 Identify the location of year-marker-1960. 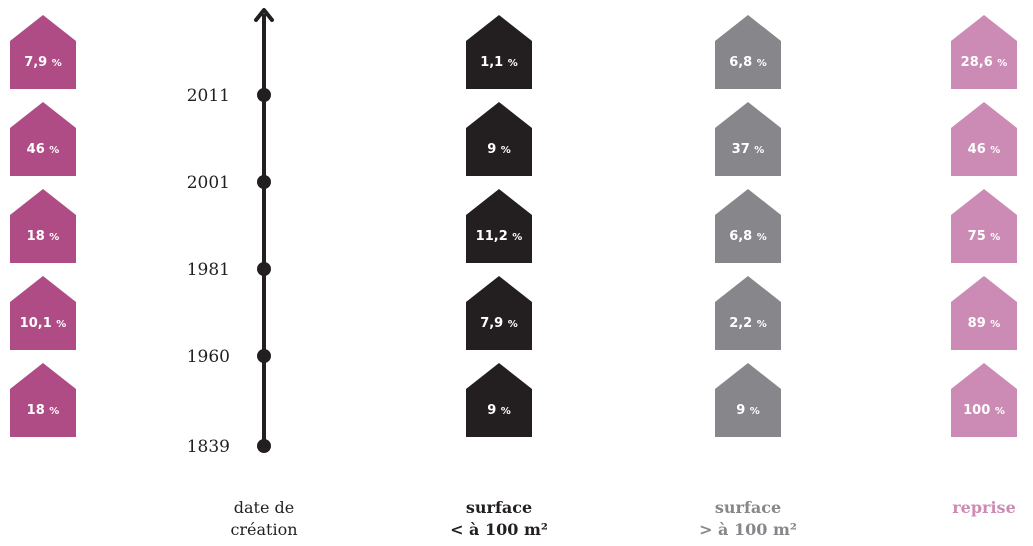
(264, 356).